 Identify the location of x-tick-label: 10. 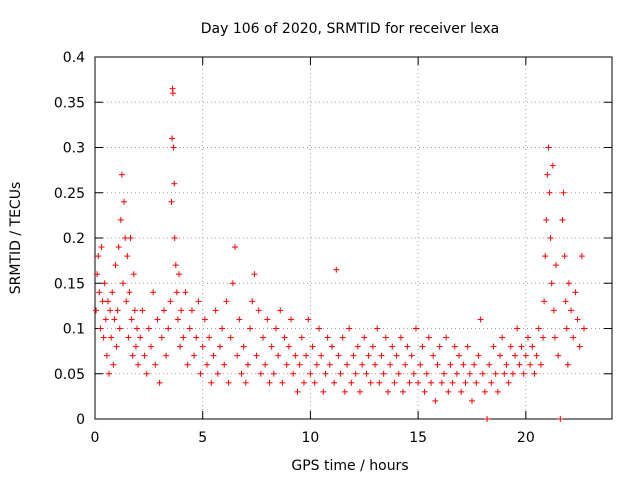
(311, 438).